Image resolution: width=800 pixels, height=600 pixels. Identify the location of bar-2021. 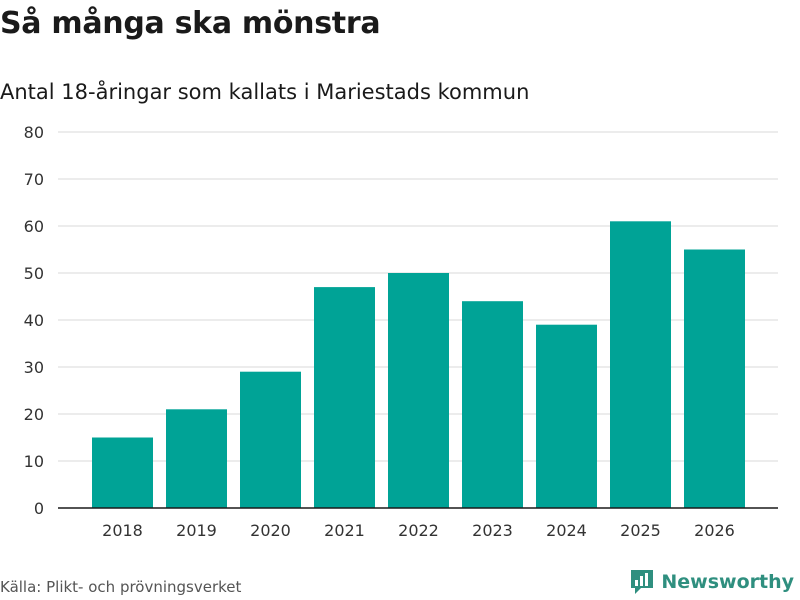
(344, 397).